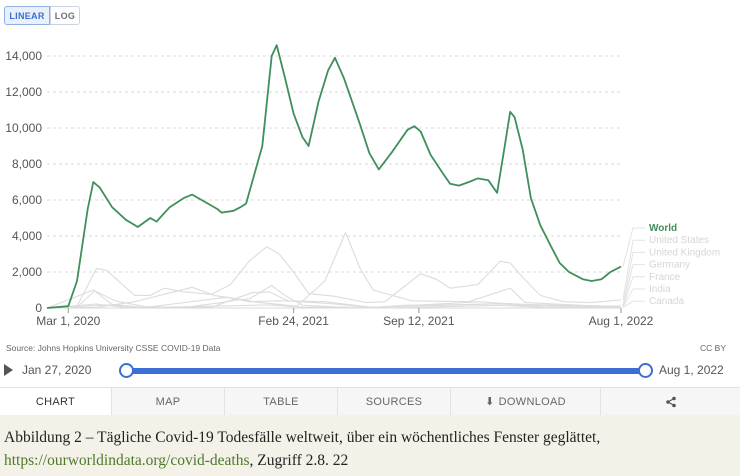  Describe the element at coordinates (334, 277) in the screenshot. I see `series-line-united-states` at that location.